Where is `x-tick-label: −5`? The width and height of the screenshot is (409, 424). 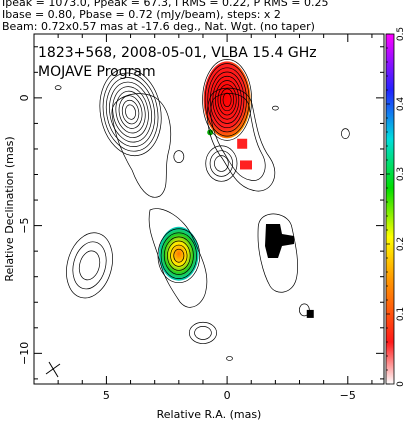
x-tick-label: −5 is located at coordinates (348, 395).